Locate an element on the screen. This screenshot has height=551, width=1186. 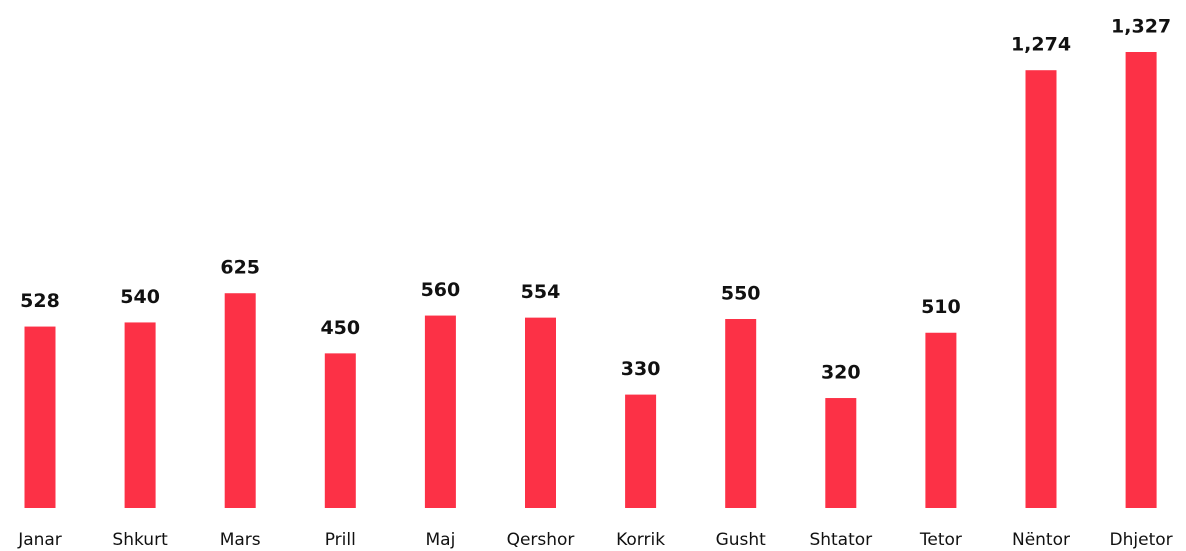
x-tick-label: Shtator is located at coordinates (840, 540).